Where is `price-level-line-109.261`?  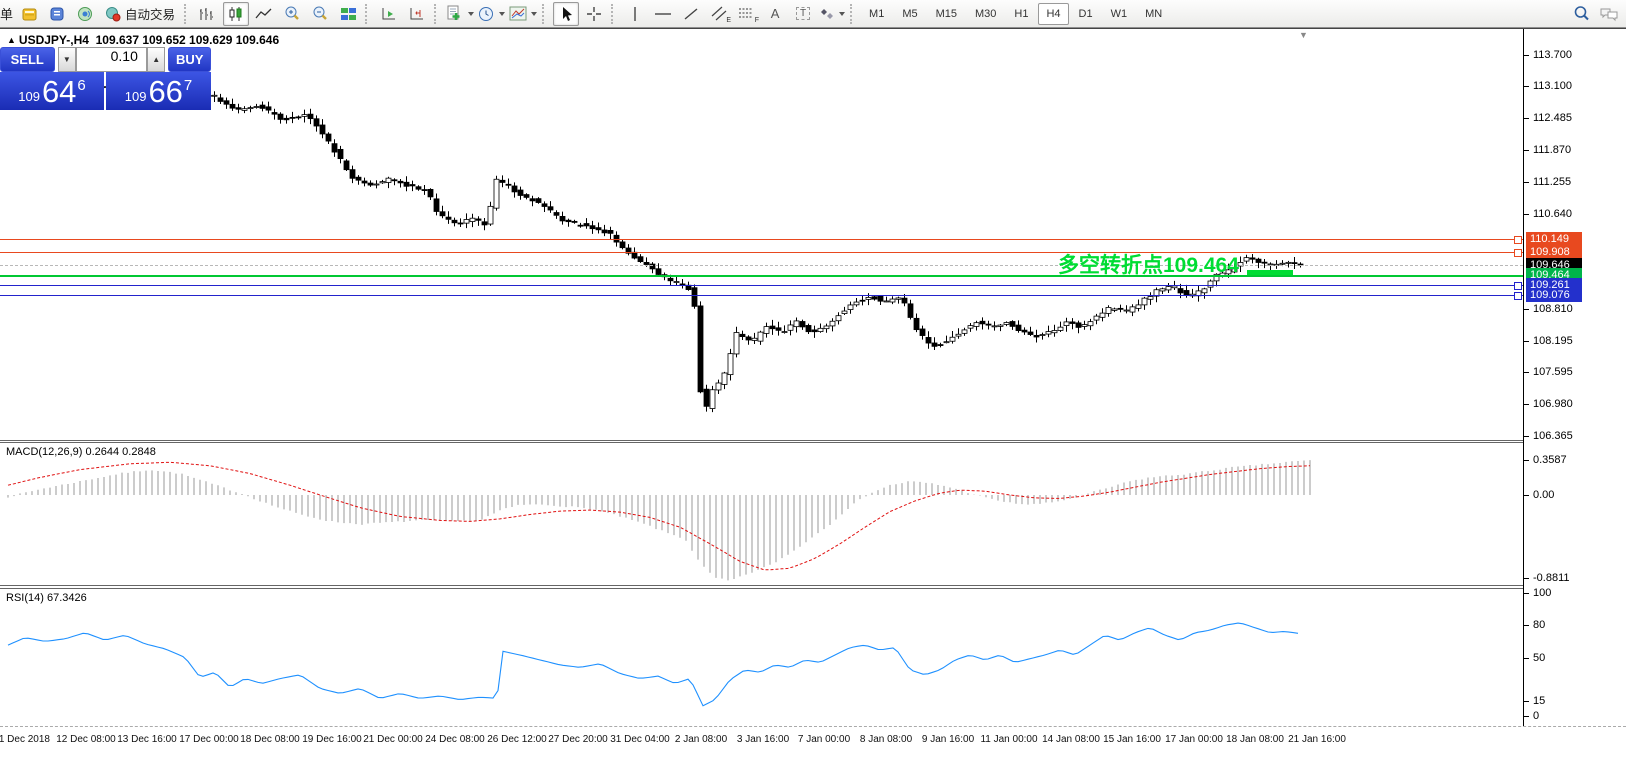 price-level-line-109.261 is located at coordinates (761, 285).